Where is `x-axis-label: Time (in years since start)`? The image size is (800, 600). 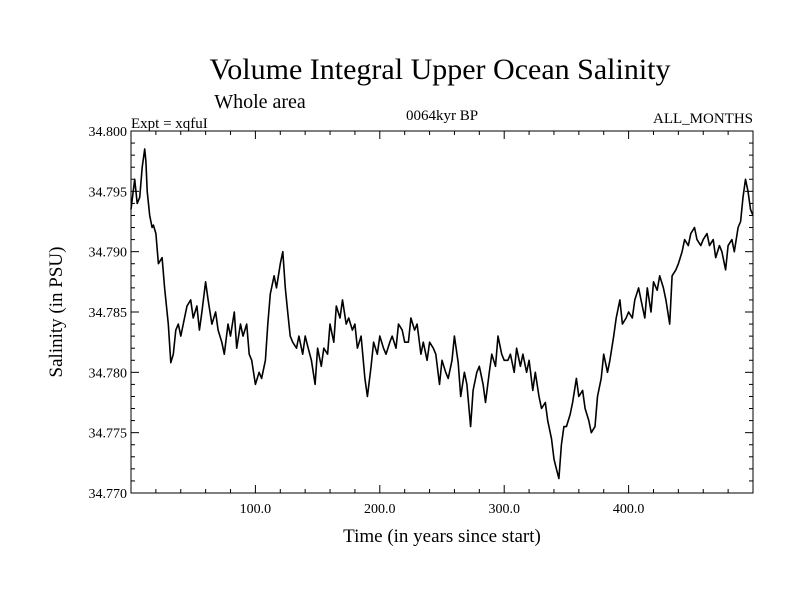
x-axis-label: Time (in years since start) is located at coordinates (442, 536).